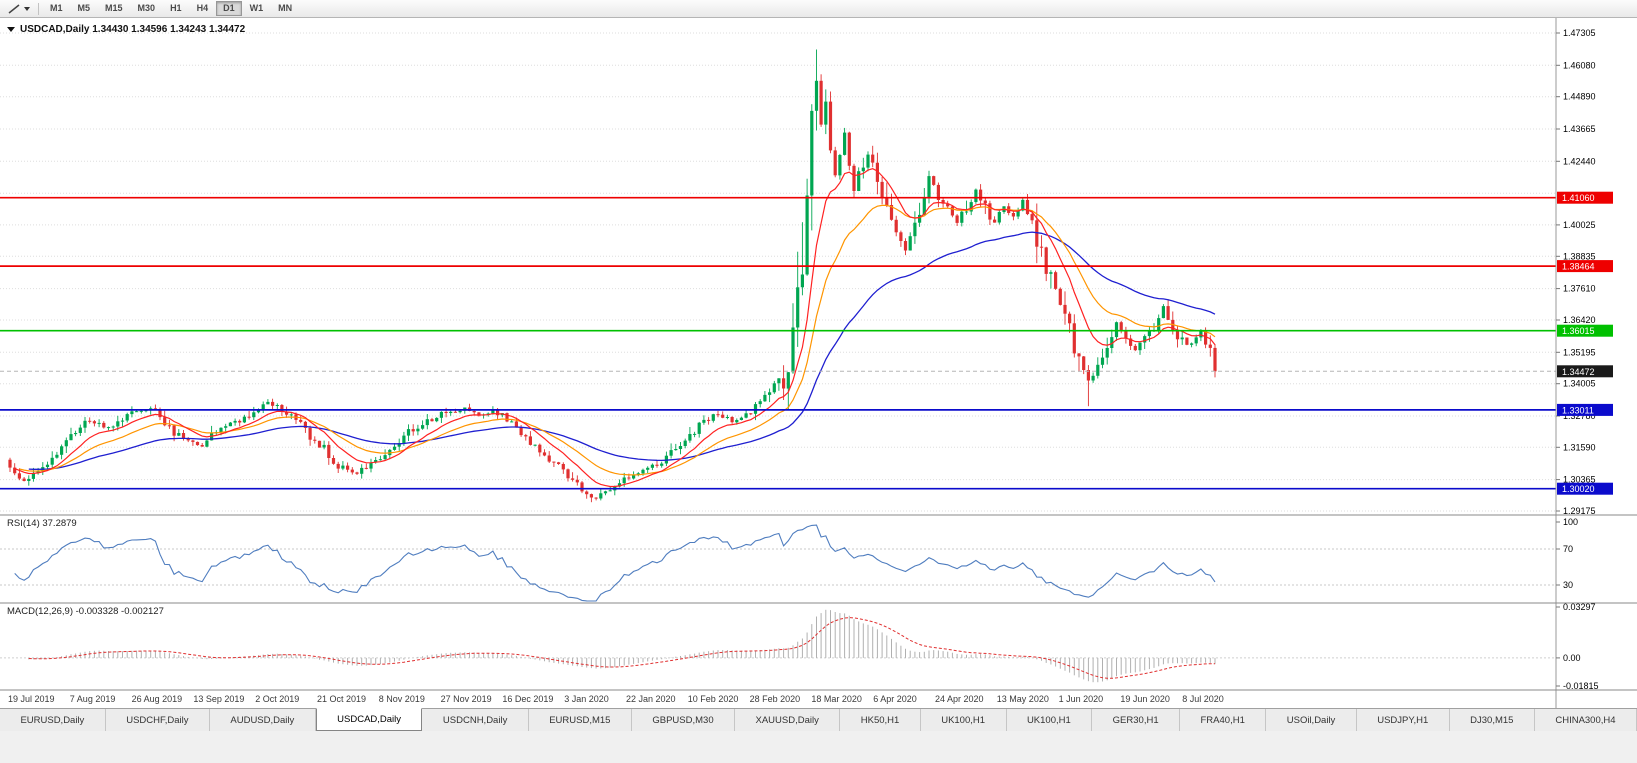 The image size is (1637, 763). Describe the element at coordinates (615, 563) in the screenshot. I see `rsi-line` at that location.